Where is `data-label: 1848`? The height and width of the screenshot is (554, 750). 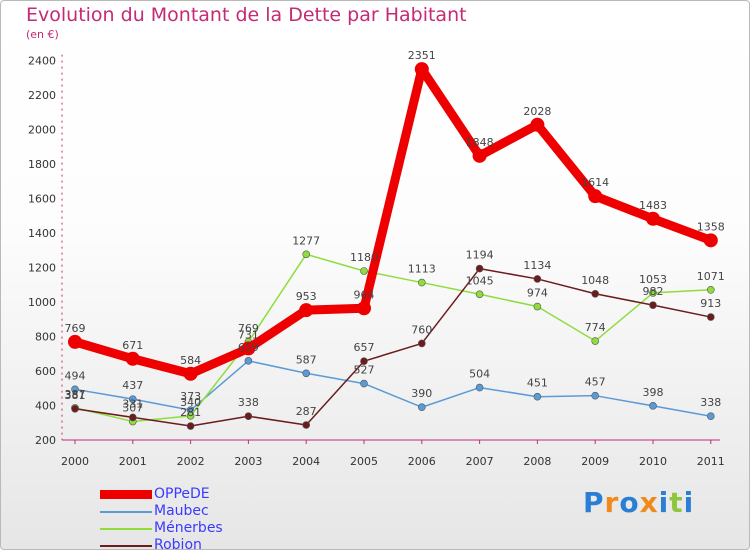
data-label: 1848 is located at coordinates (480, 142).